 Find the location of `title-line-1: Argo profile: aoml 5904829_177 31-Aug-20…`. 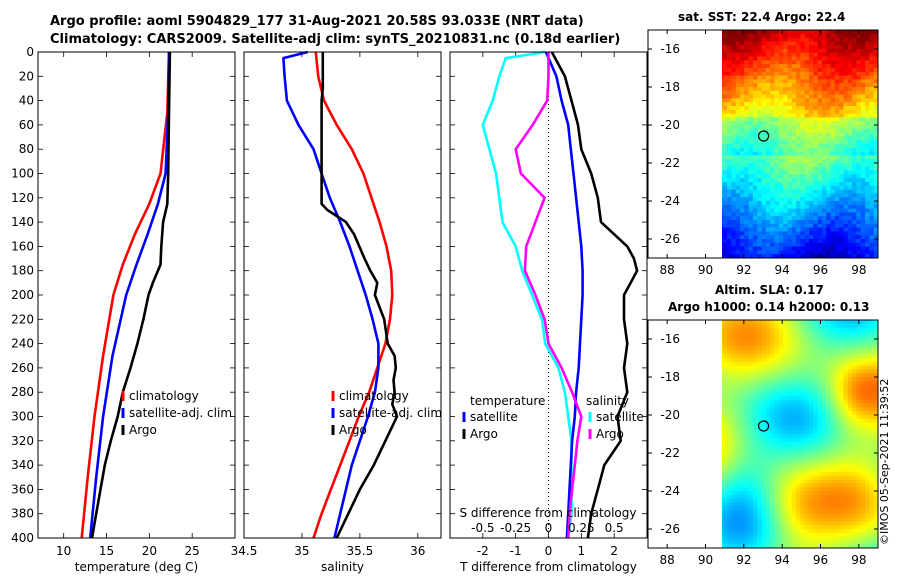

title-line-1: Argo profile: aoml 5904829_177 31-Aug-20… is located at coordinates (317, 21).